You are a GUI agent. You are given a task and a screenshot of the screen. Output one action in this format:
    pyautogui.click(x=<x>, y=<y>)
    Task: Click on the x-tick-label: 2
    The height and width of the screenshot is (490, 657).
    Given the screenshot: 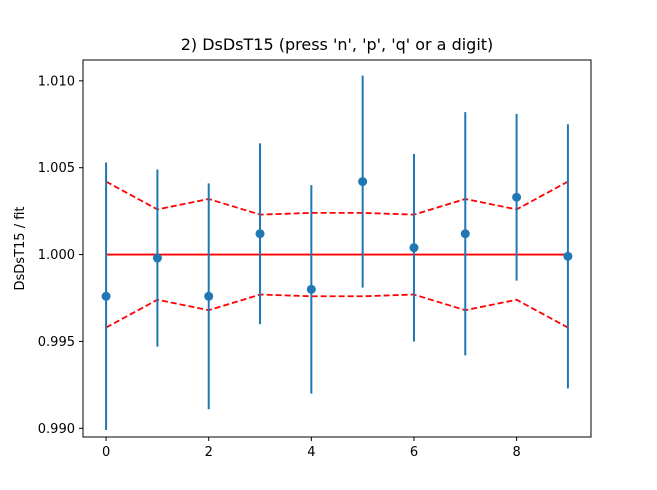 What is the action you would take?
    pyautogui.click(x=209, y=452)
    